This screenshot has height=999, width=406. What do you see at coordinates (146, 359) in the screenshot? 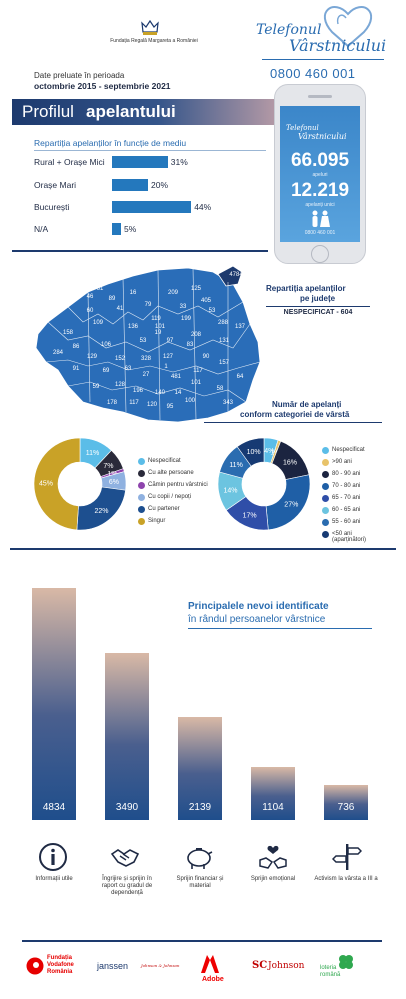
I see `county-count: 328` at bounding box center [146, 359].